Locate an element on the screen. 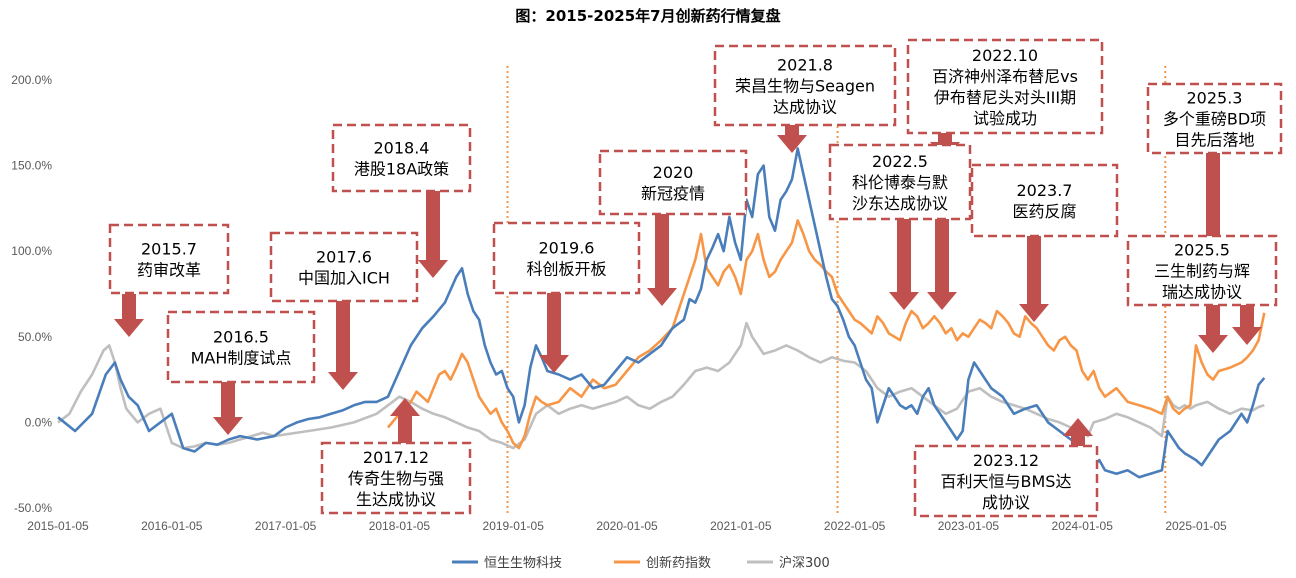 This screenshot has height=578, width=1296. x-tick-label: 2020-01-05 is located at coordinates (627, 526).